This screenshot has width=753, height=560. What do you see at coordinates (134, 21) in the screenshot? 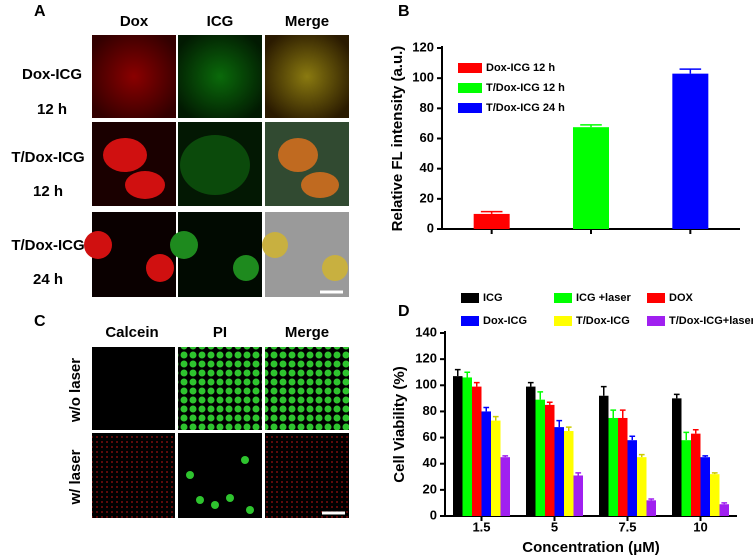
I see `column-header: Dox` at bounding box center [134, 21].